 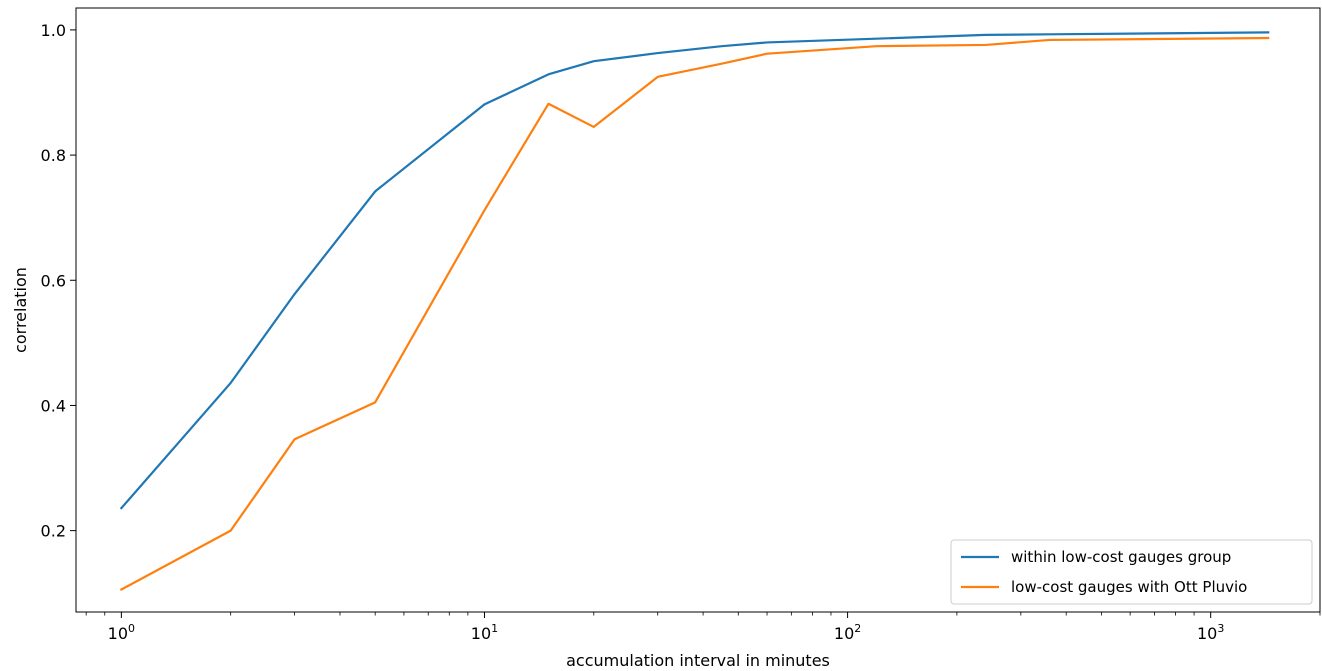 What do you see at coordinates (121, 632) in the screenshot?
I see `x-tick-label: 10⁰` at bounding box center [121, 632].